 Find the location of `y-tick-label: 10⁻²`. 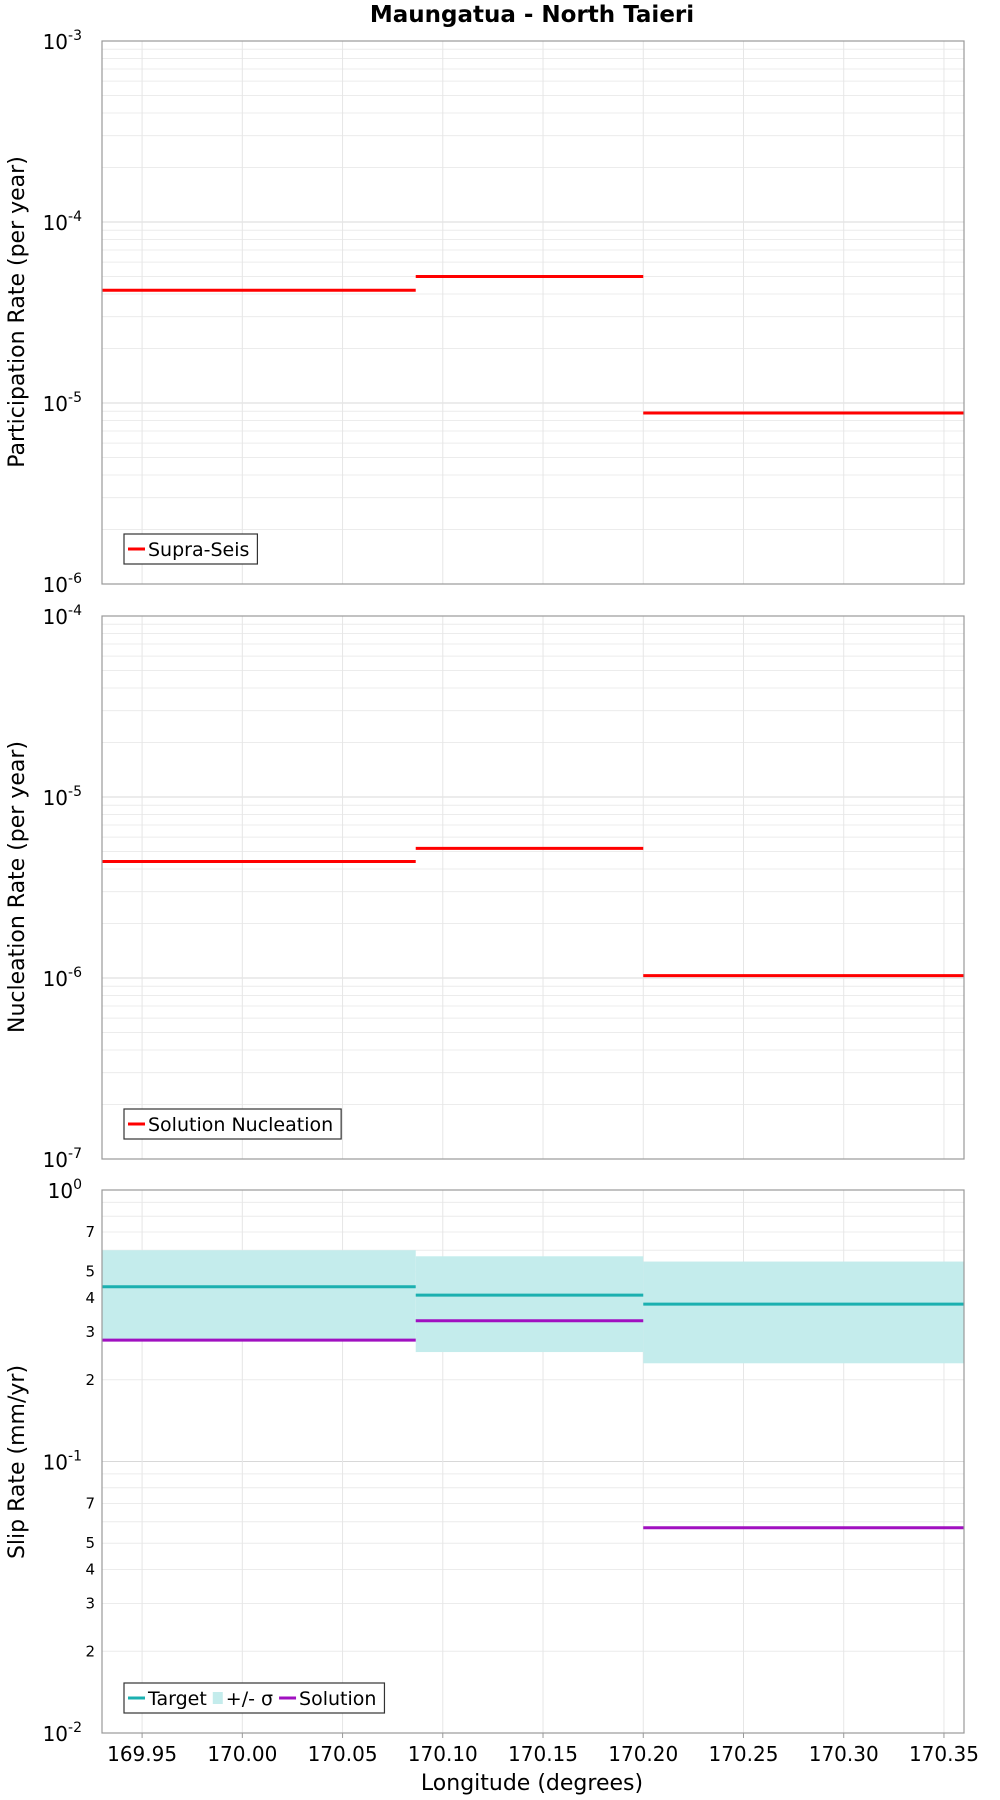

y-tick-label: 10⁻² is located at coordinates (62, 1733).